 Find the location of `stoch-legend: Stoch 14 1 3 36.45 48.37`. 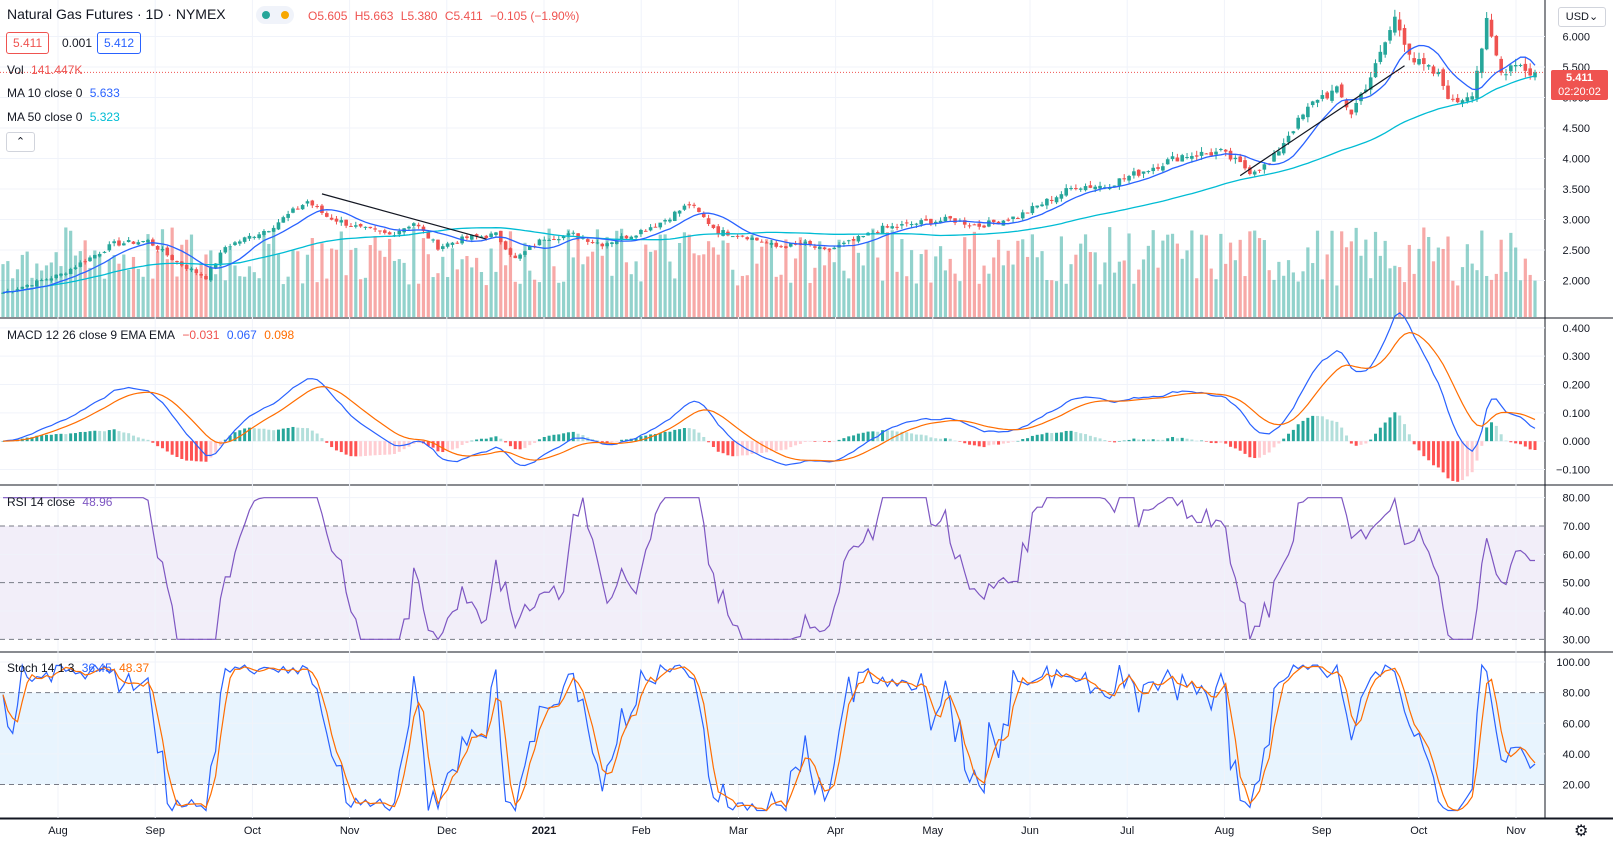

stoch-legend: Stoch 14 1 3 36.45 48.37 is located at coordinates (80, 668).